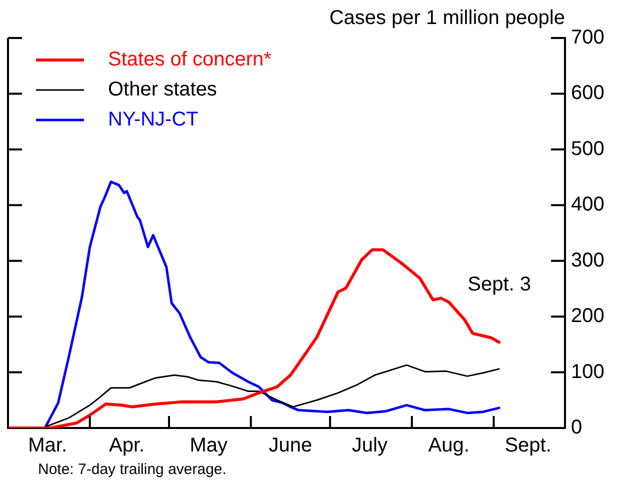  Describe the element at coordinates (587, 149) in the screenshot. I see `y-tick-label: 500` at that location.